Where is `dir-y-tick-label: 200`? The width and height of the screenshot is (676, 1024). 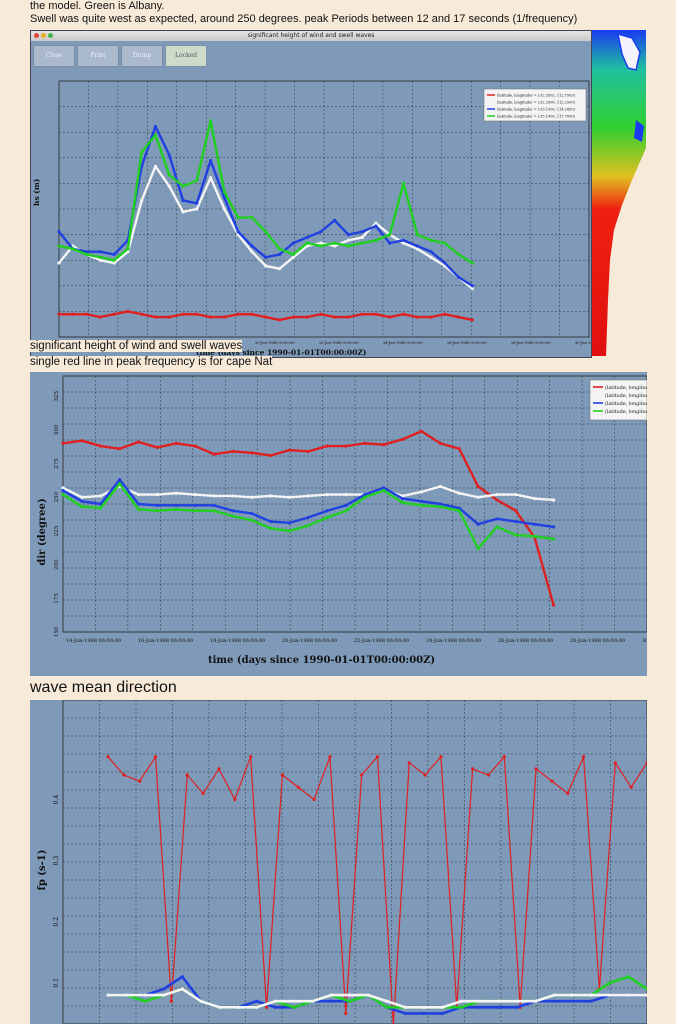 dir-y-tick-label: 200 is located at coordinates (57, 564).